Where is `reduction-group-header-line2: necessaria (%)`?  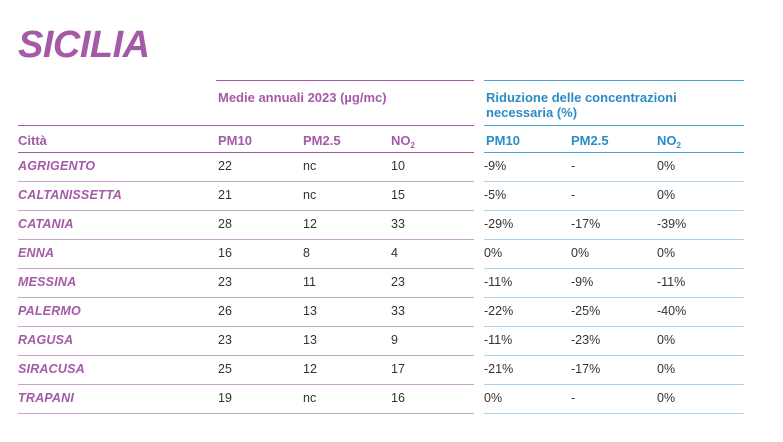
reduction-group-header-line2: necessaria (%) is located at coordinates (532, 112).